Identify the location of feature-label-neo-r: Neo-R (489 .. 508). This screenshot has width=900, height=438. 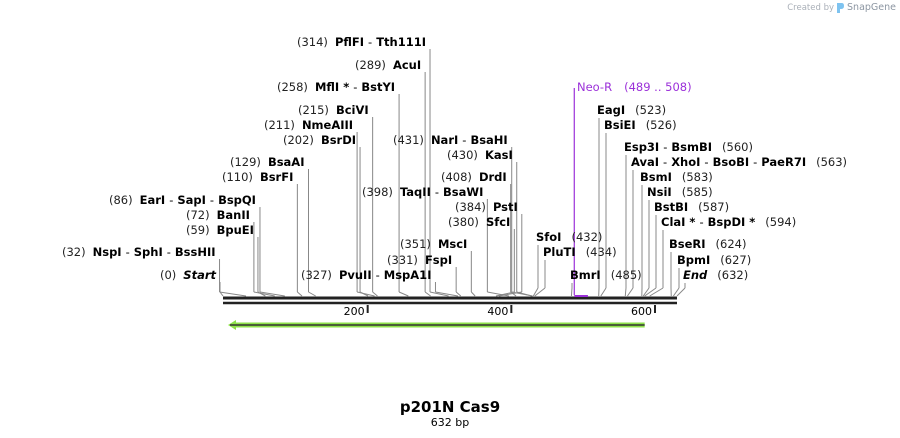
(634, 87).